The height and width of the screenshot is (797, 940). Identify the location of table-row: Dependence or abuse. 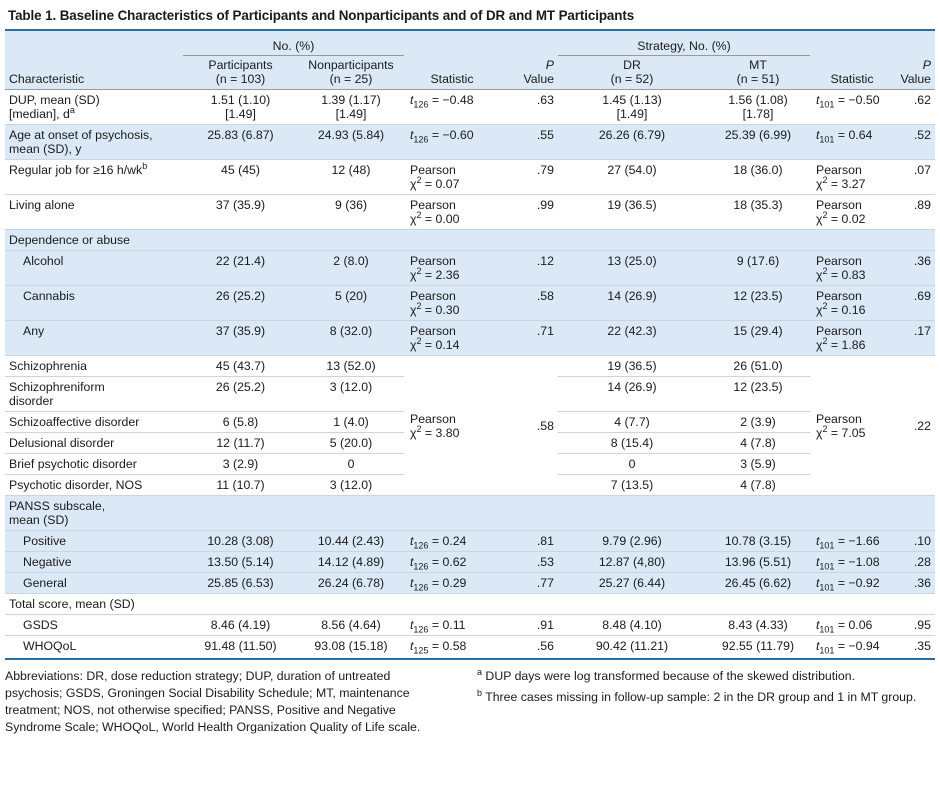
(470, 240).